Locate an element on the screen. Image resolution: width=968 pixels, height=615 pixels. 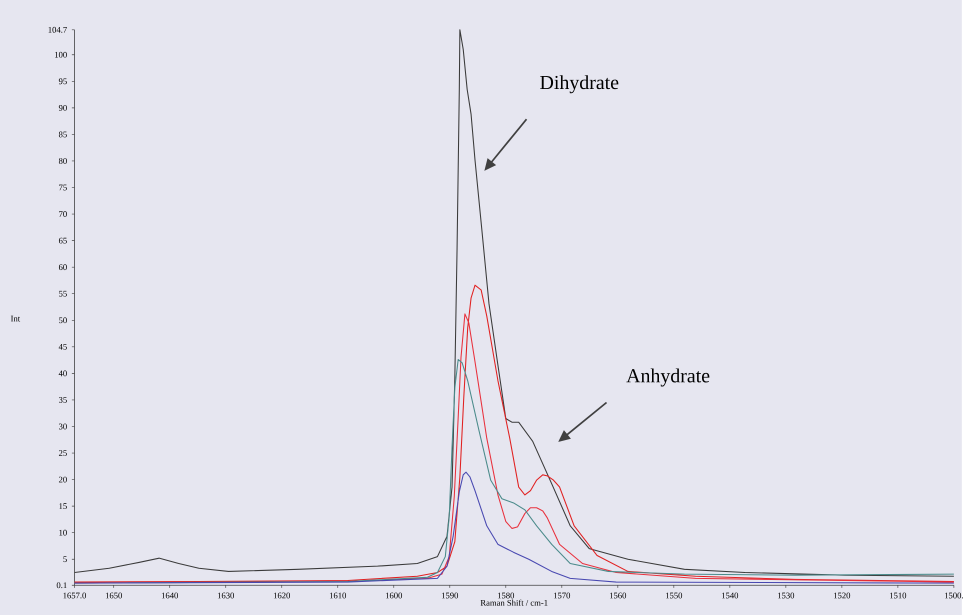
y-tick-label: 75 is located at coordinates (63, 187).